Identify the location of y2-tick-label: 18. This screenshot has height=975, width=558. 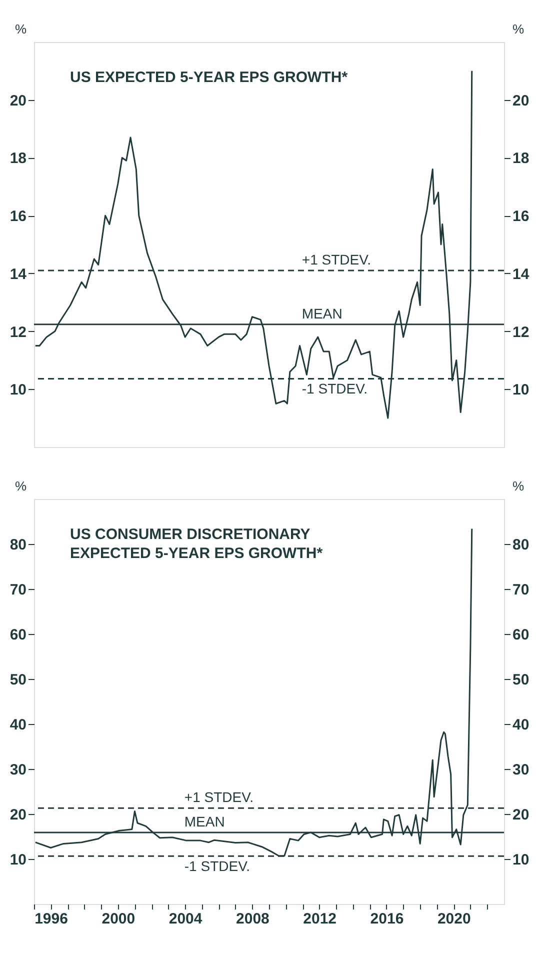
(521, 159).